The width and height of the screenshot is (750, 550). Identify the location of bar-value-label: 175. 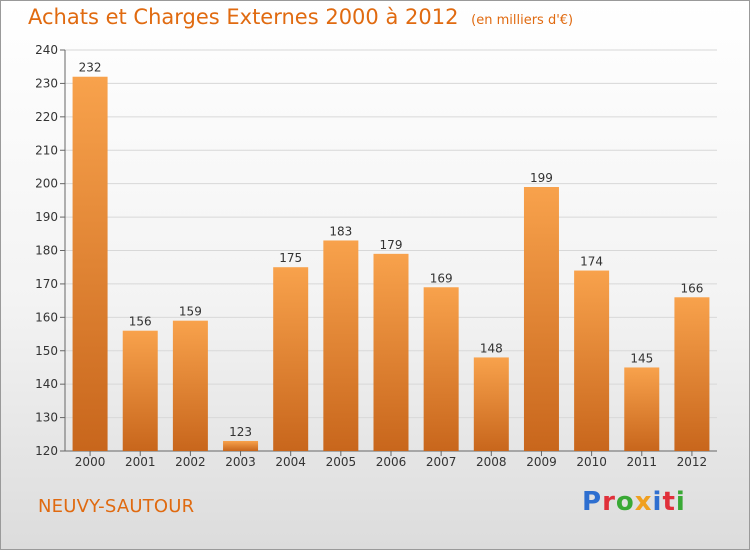
(290, 258).